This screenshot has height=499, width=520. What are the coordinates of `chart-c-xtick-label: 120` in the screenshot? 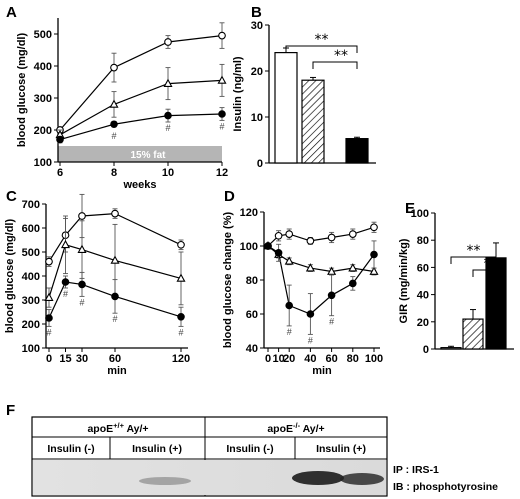 It's located at (181, 359).